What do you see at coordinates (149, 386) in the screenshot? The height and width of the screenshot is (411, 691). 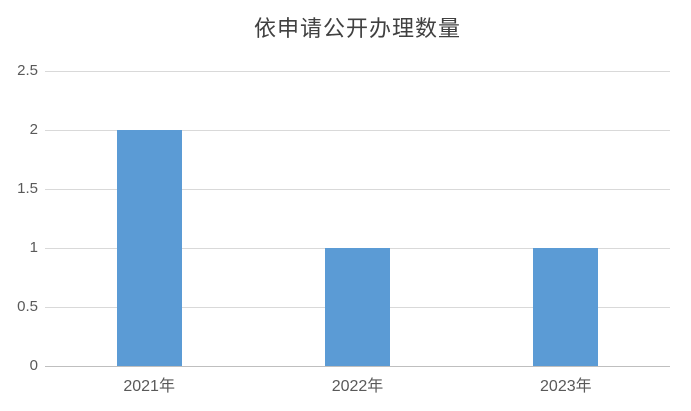 I see `x-tick-label-2021年: 2021年` at bounding box center [149, 386].